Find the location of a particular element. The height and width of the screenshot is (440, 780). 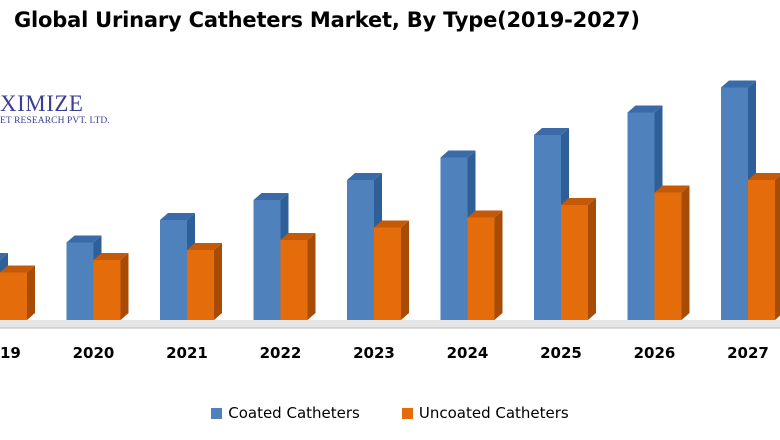

watermark-logo: XIMIZE ET RESEARCH PVT. LTD. is located at coordinates (55, 109).